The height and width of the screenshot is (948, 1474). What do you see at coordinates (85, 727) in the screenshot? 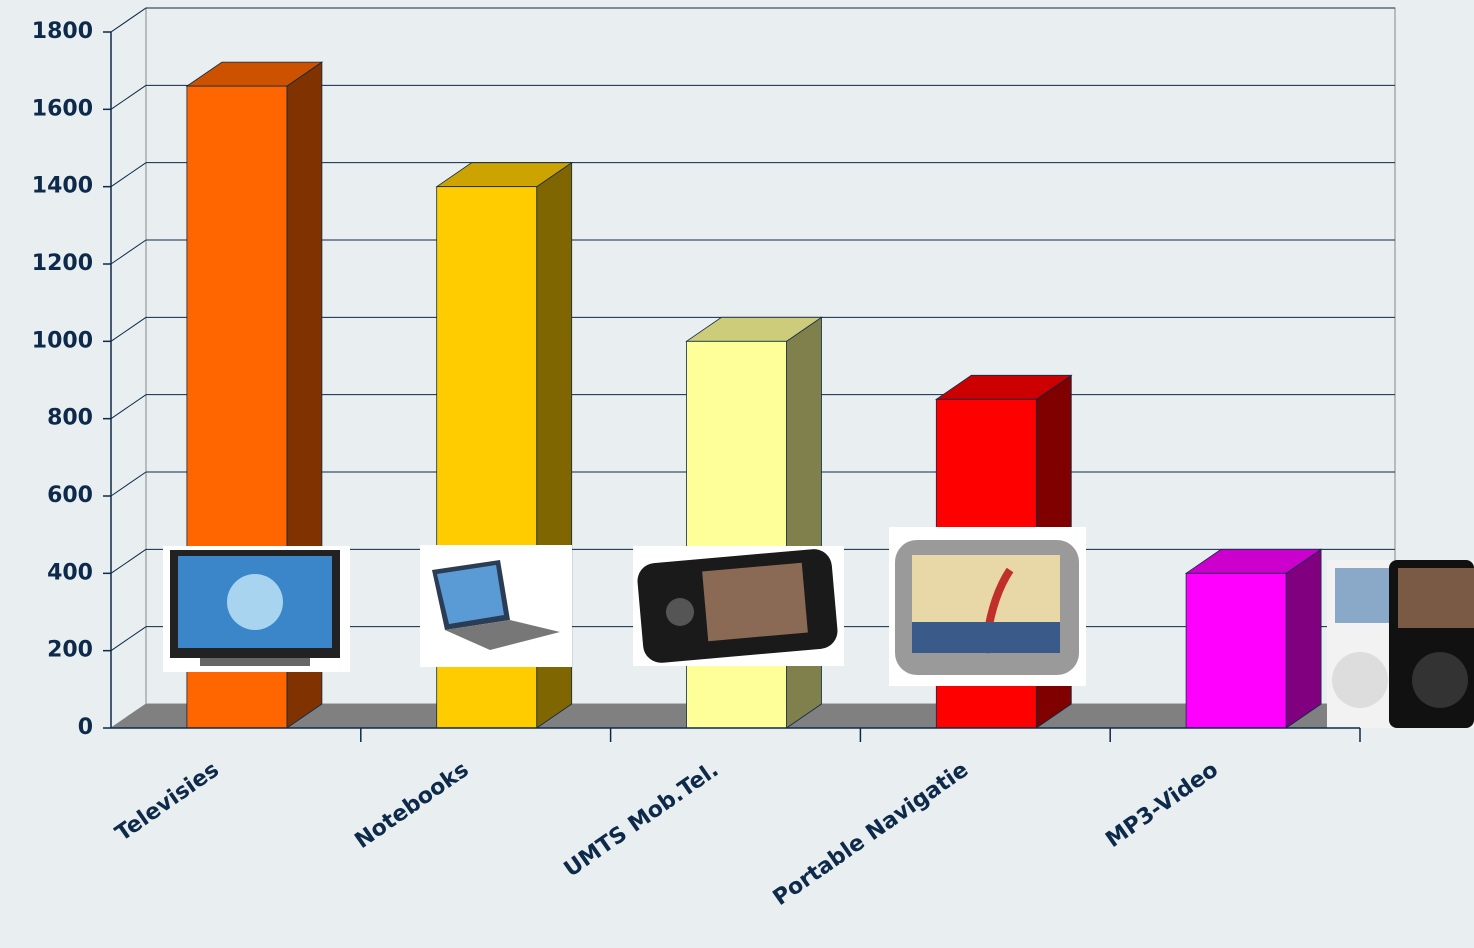
I see `y-tick-label: 0` at bounding box center [85, 727].